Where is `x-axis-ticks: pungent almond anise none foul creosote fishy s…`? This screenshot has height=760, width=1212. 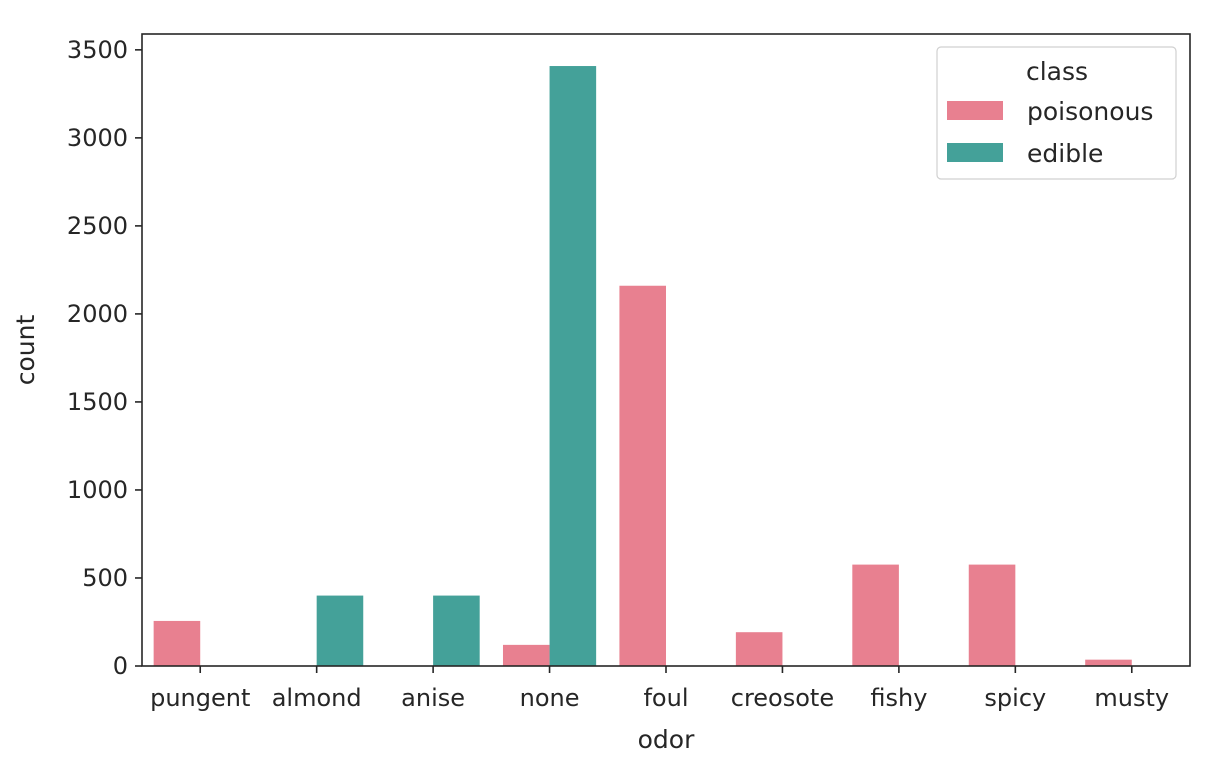 x-axis-ticks: pungent almond anise none foul creosote fishy s… is located at coordinates (659, 689).